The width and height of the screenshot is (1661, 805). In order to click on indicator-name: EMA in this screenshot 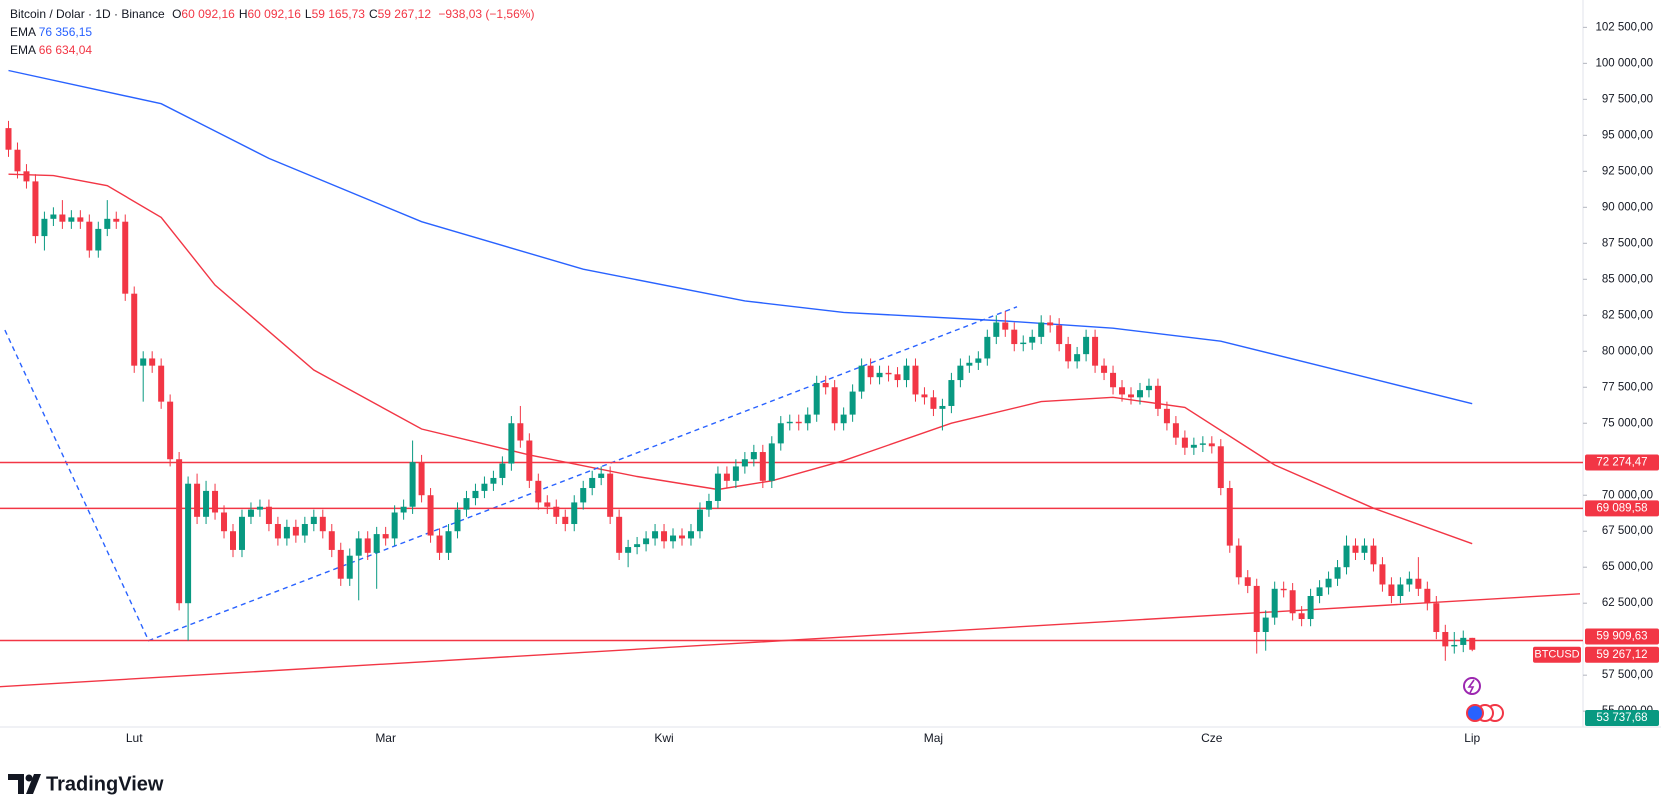, I will do `click(23, 32)`.